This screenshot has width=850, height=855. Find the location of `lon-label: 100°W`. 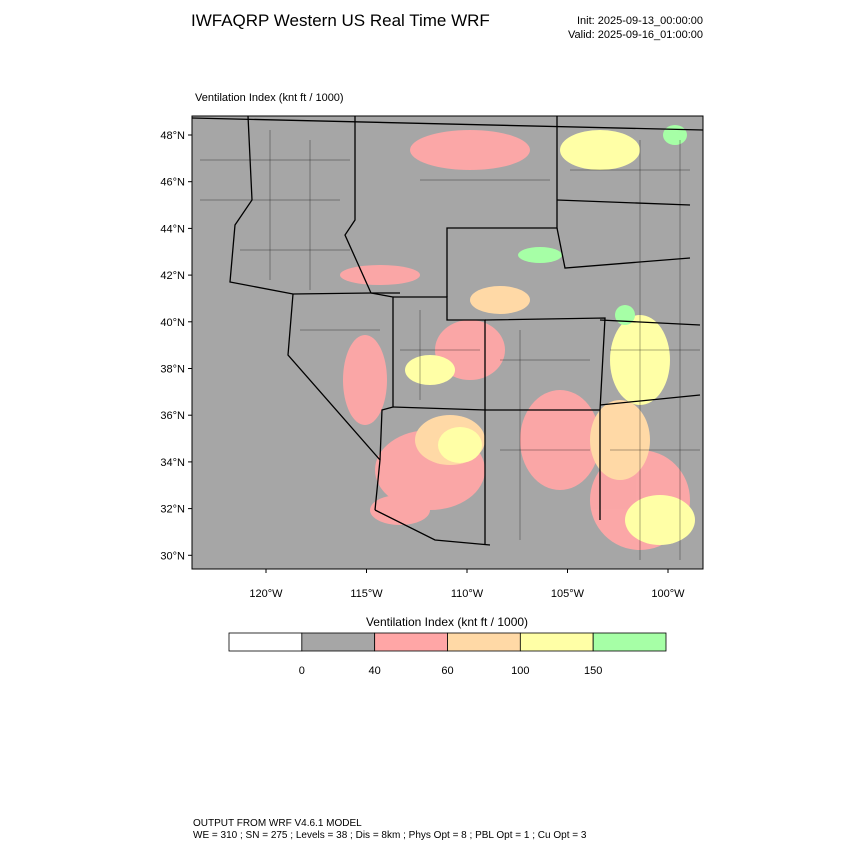

lon-label: 100°W is located at coordinates (668, 594).